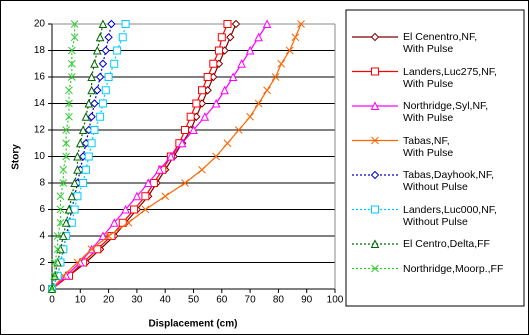 The image size is (529, 335). I want to click on y-tick-label: 0, so click(42, 289).